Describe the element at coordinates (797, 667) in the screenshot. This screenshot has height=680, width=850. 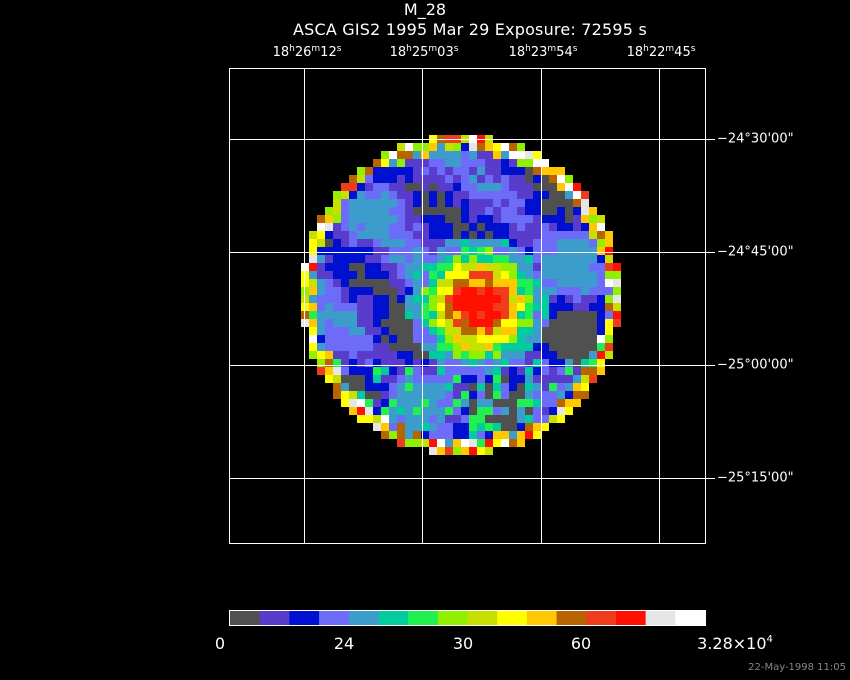
I see `datestamp: 22-May-1998 11:05` at that location.